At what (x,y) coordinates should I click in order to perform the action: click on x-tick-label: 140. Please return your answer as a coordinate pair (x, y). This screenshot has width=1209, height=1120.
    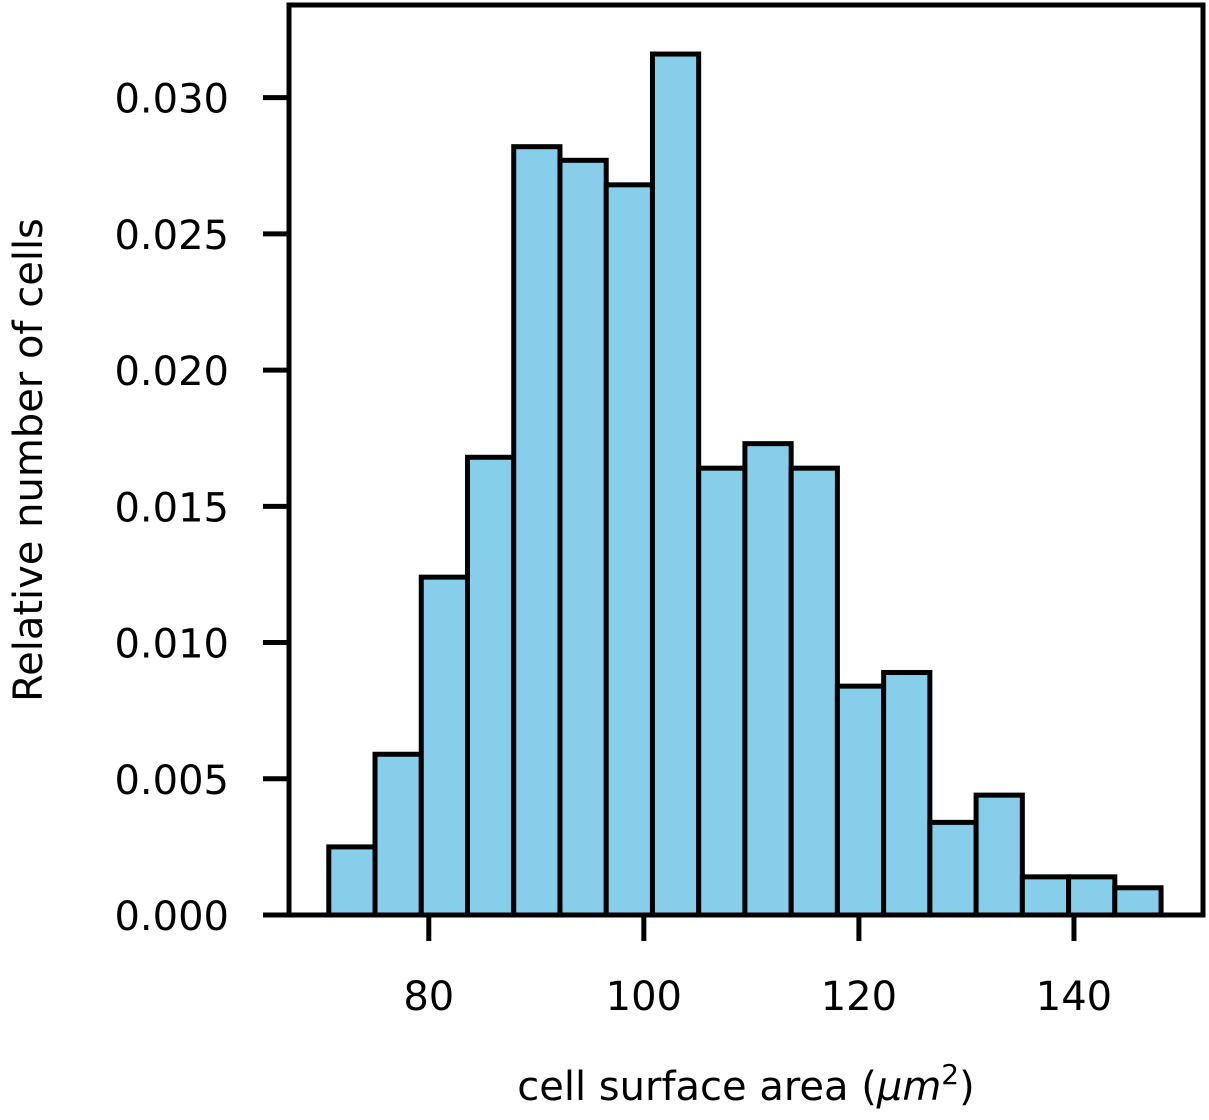
    Looking at the image, I should click on (1074, 997).